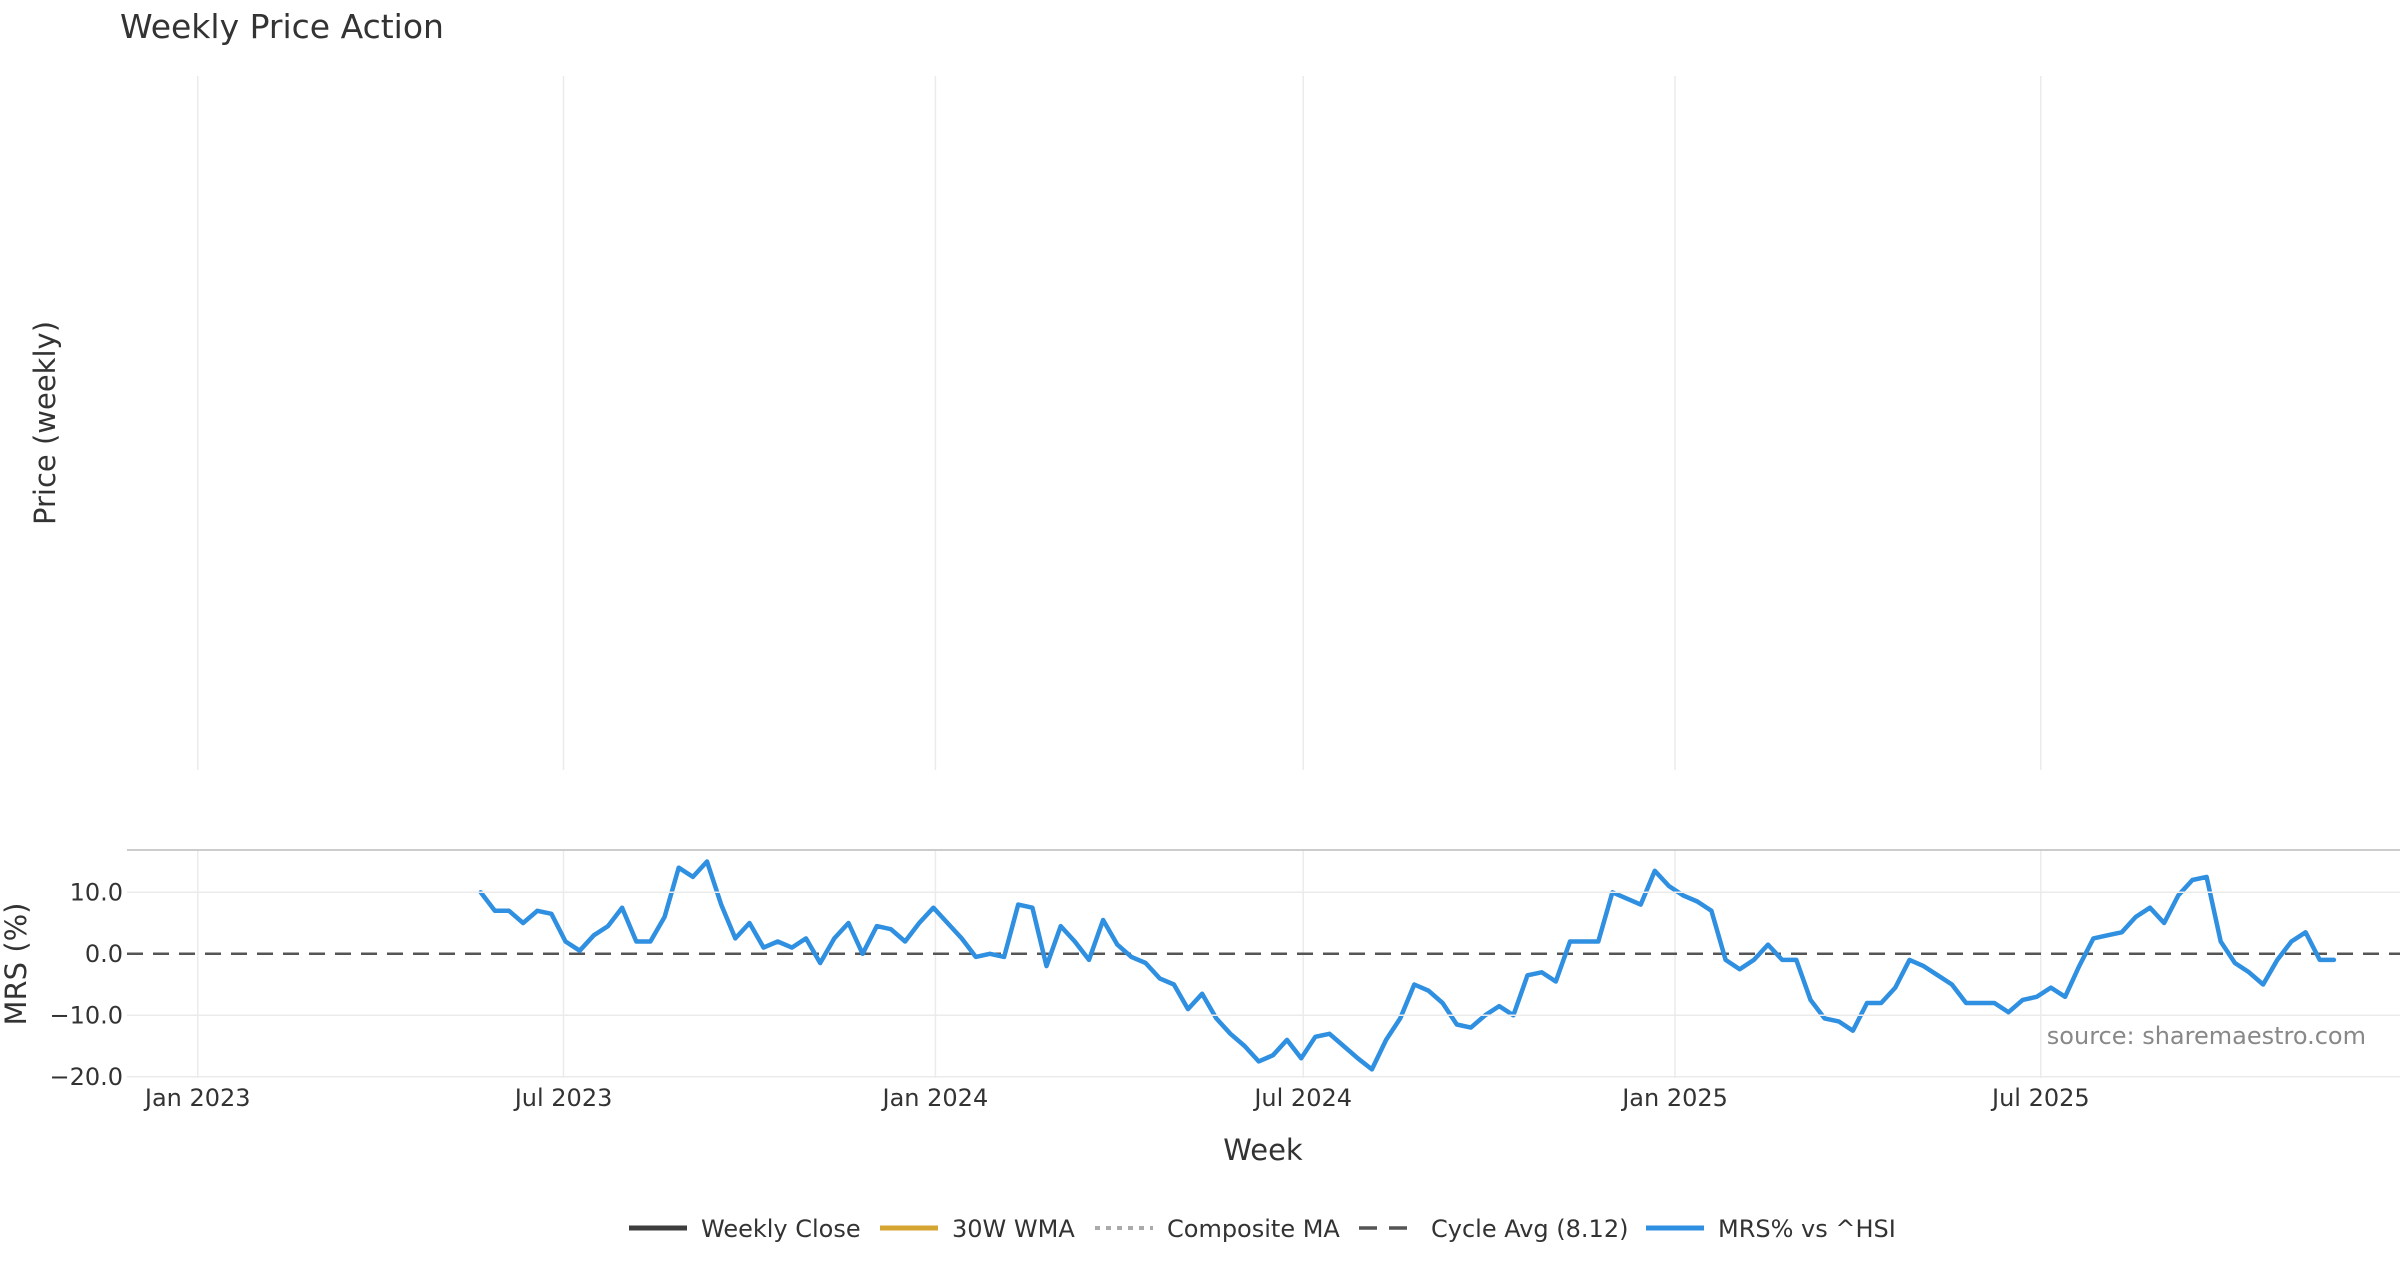 The width and height of the screenshot is (2400, 1264). I want to click on series-mrs-vs-hsi, so click(1407, 965).